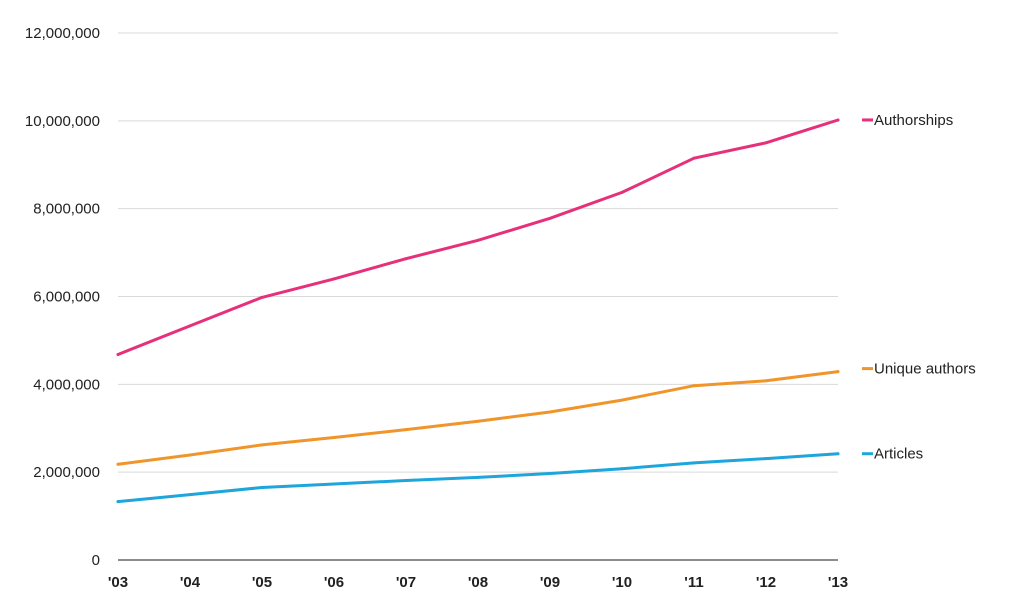  Describe the element at coordinates (190, 582) in the screenshot. I see `x-tick-label: '04` at that location.